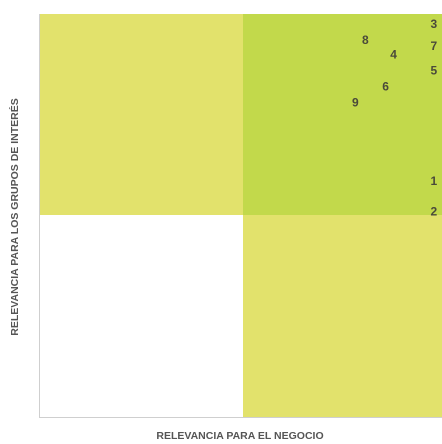 This screenshot has width=442, height=444. I want to click on y-axis-label: RELEVANCIA PARA LOS GRUPOS DE INTERÉS, so click(14, 216).